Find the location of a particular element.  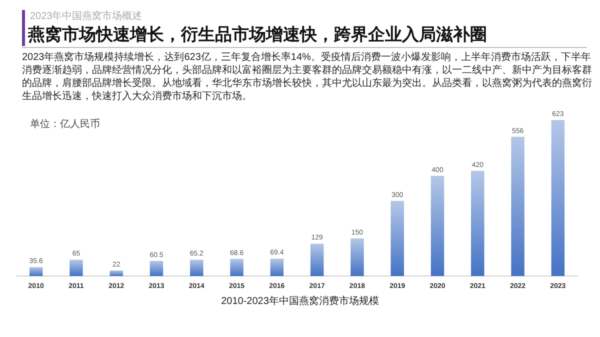

title: 燕窝市场快速增长，衍生品市场增速快，跨界企业入局滋补圈 is located at coordinates (257, 35).